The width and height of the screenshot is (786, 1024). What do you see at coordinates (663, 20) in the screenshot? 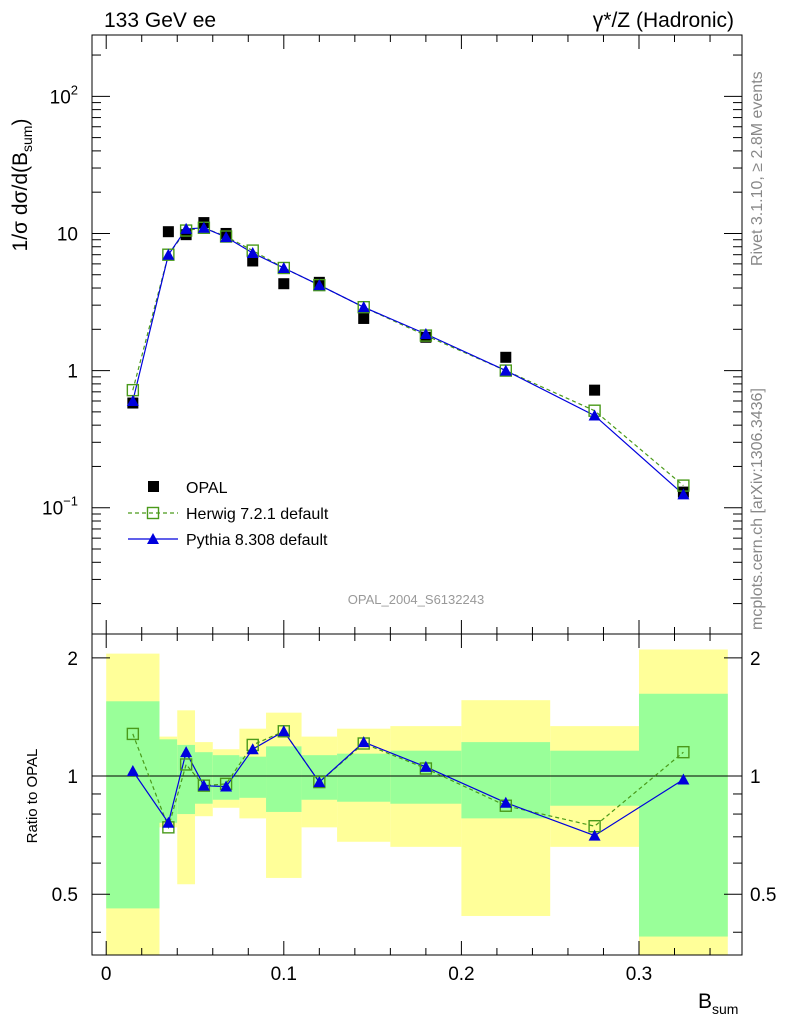
I see `header-right: γ*/Z (Hadronic)` at bounding box center [663, 20].